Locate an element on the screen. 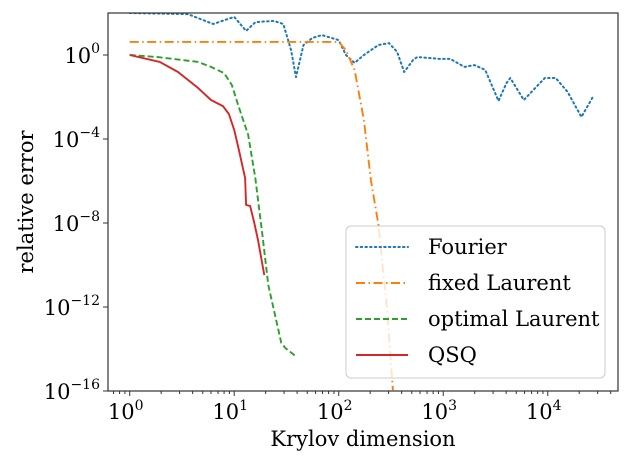 The image size is (628, 471). y-tick-label: 10⁻⁸ is located at coordinates (76, 222).